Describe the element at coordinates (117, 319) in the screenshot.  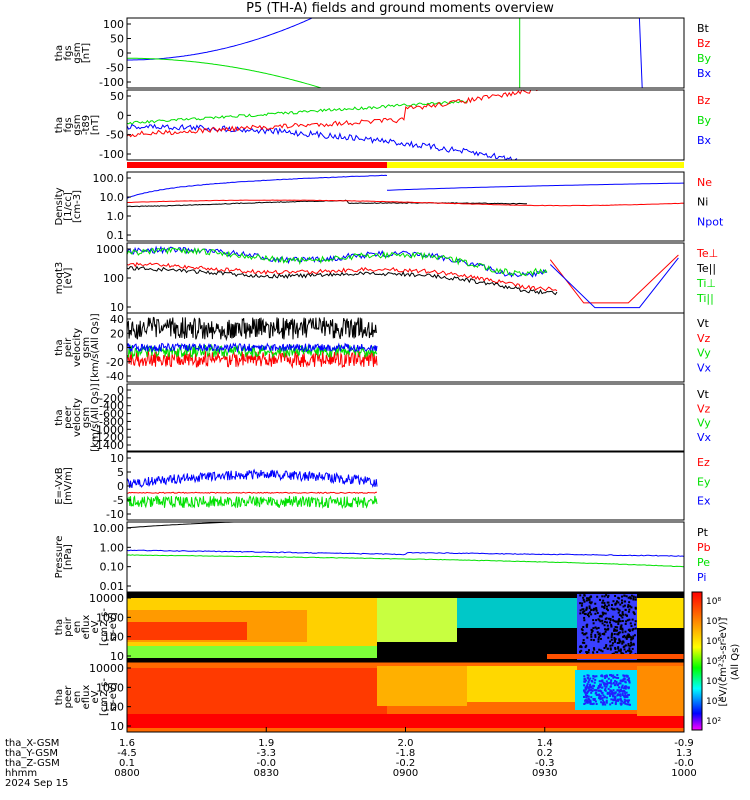
I see `y-tick-label: 40` at that location.